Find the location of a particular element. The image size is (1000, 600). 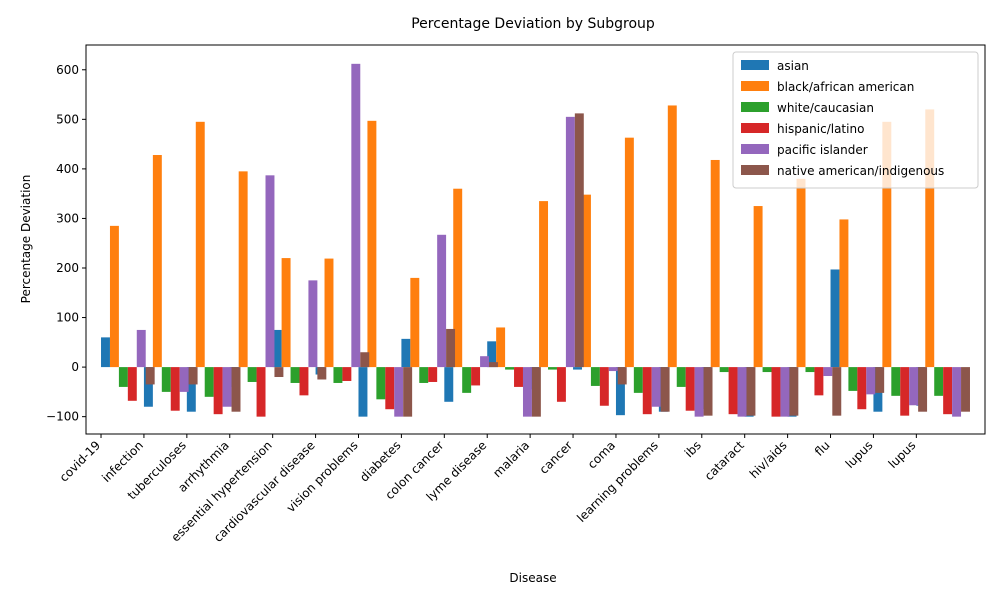

y-tick-label: 0 is located at coordinates (75, 367).